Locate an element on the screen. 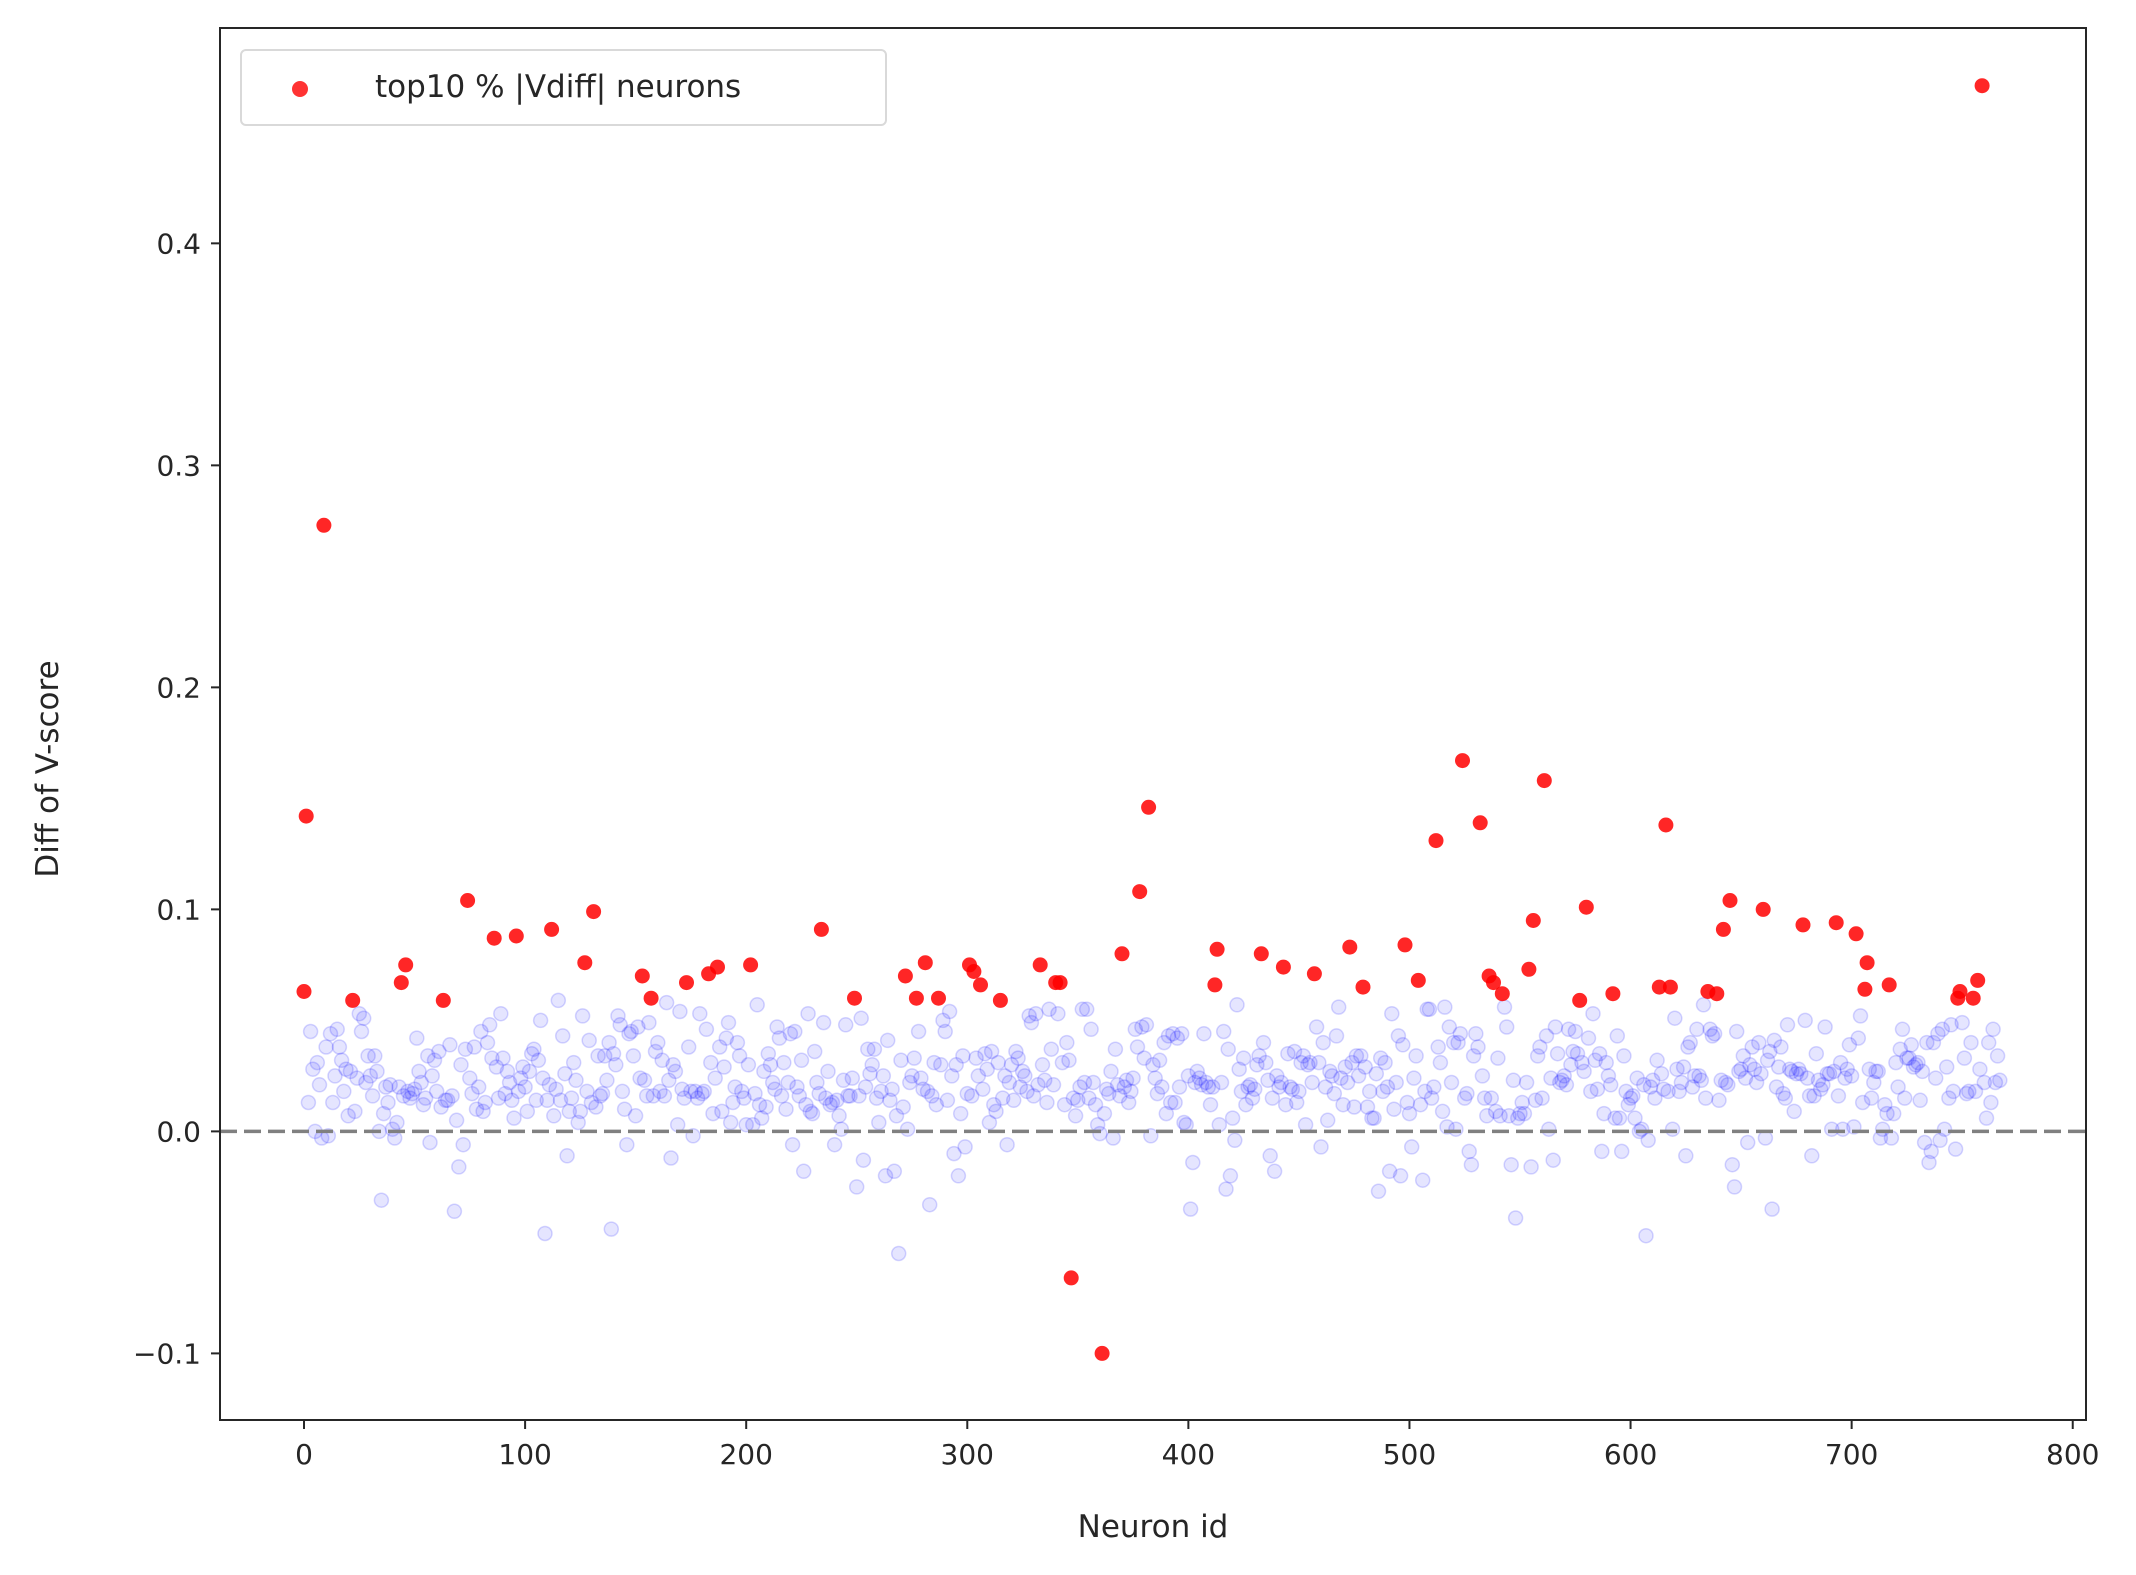 The height and width of the screenshot is (1575, 2136). y-axis-label: Diff of V-score is located at coordinates (48, 768).